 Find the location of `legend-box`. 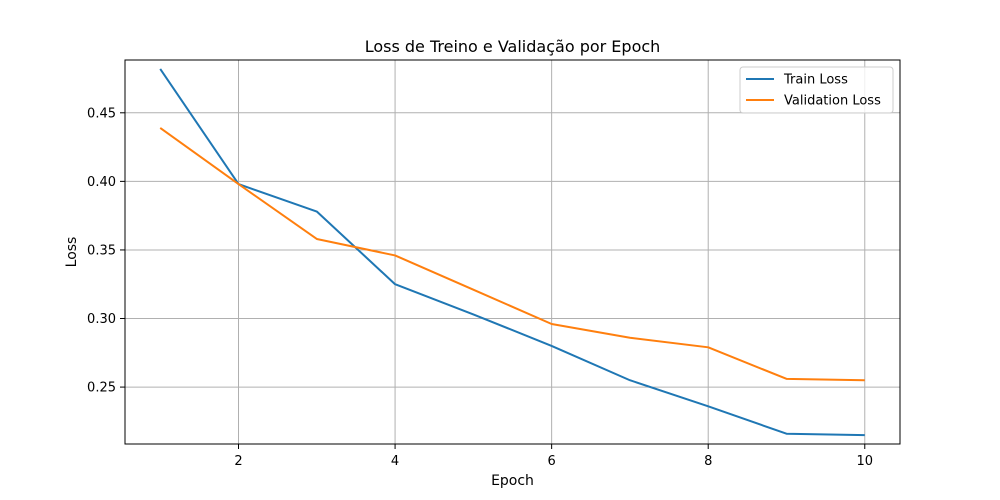

legend-box is located at coordinates (816, 90).